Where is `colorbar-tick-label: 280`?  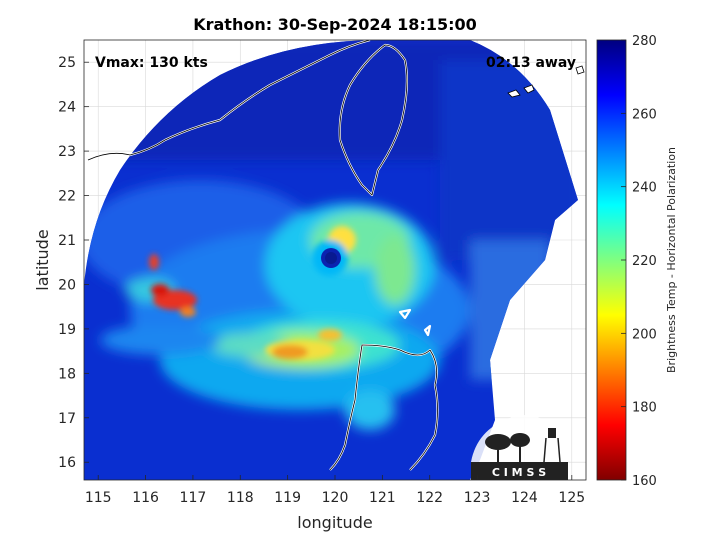 colorbar-tick-label: 280 is located at coordinates (644, 41).